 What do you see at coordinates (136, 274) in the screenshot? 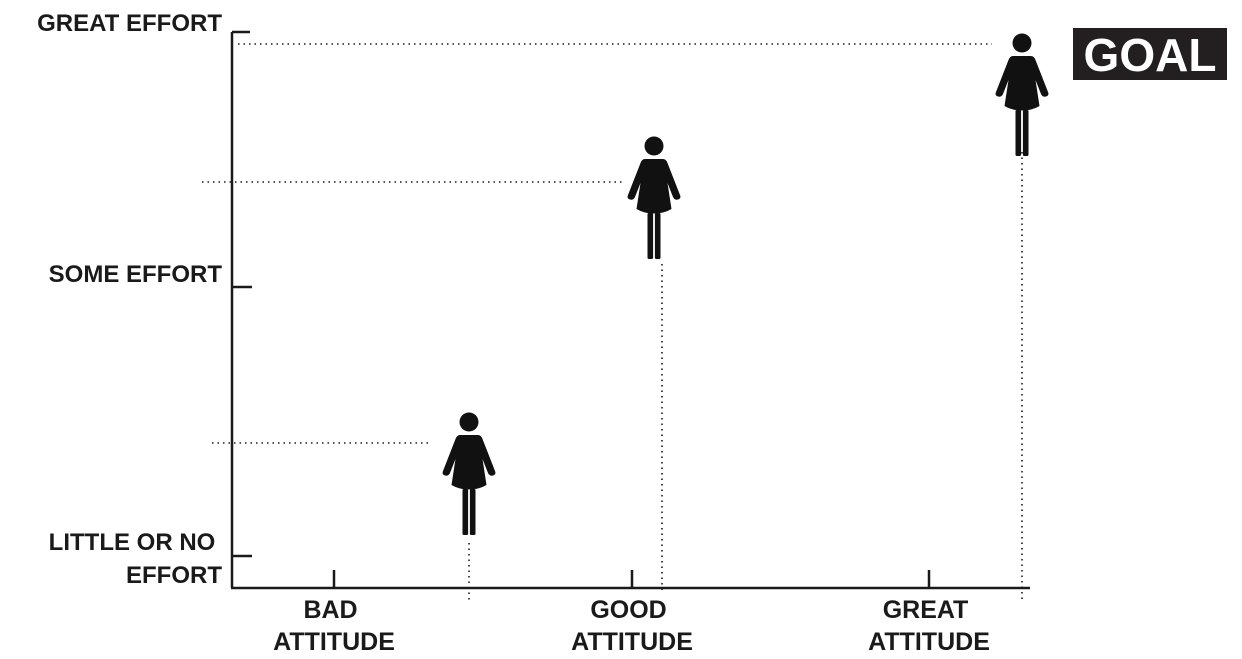
I see `y-label-some-effort: SOME EFFORT` at bounding box center [136, 274].